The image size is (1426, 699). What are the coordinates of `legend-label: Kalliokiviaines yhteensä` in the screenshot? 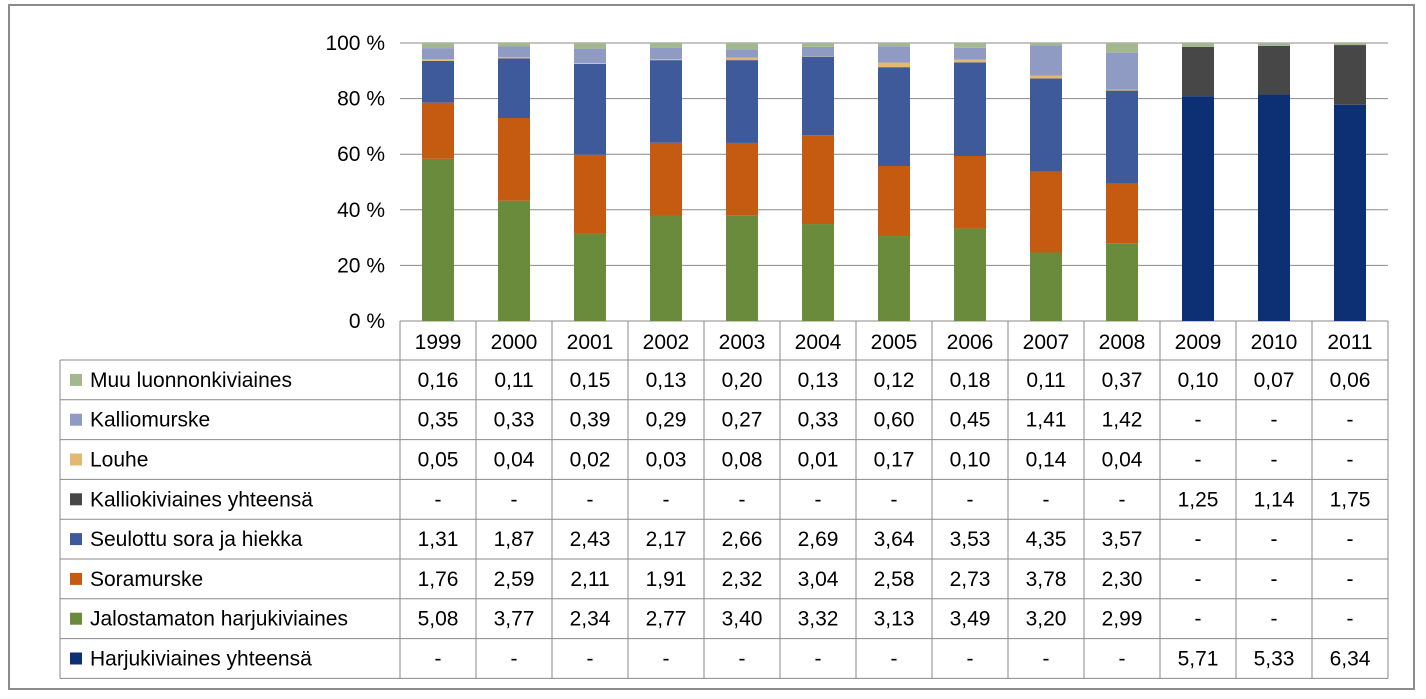 It's located at (201, 499).